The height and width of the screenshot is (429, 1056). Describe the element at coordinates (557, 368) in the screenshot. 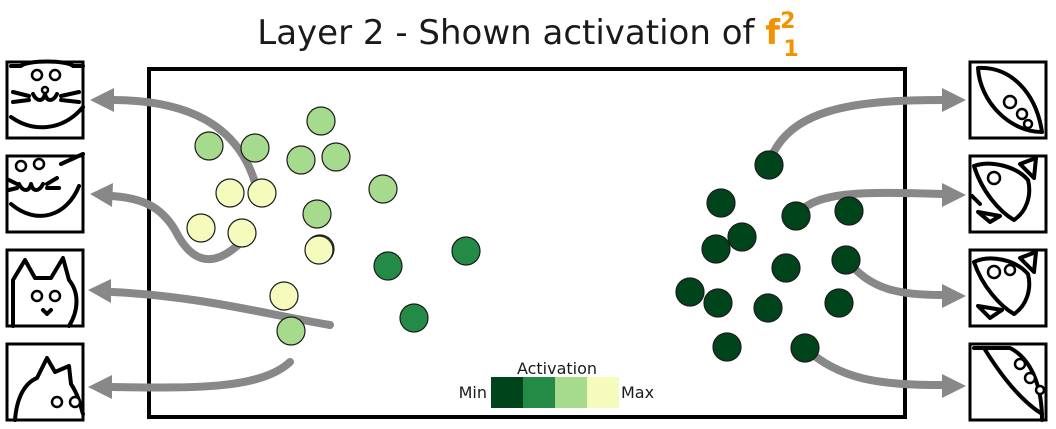

I see `legend-title: Activation` at that location.